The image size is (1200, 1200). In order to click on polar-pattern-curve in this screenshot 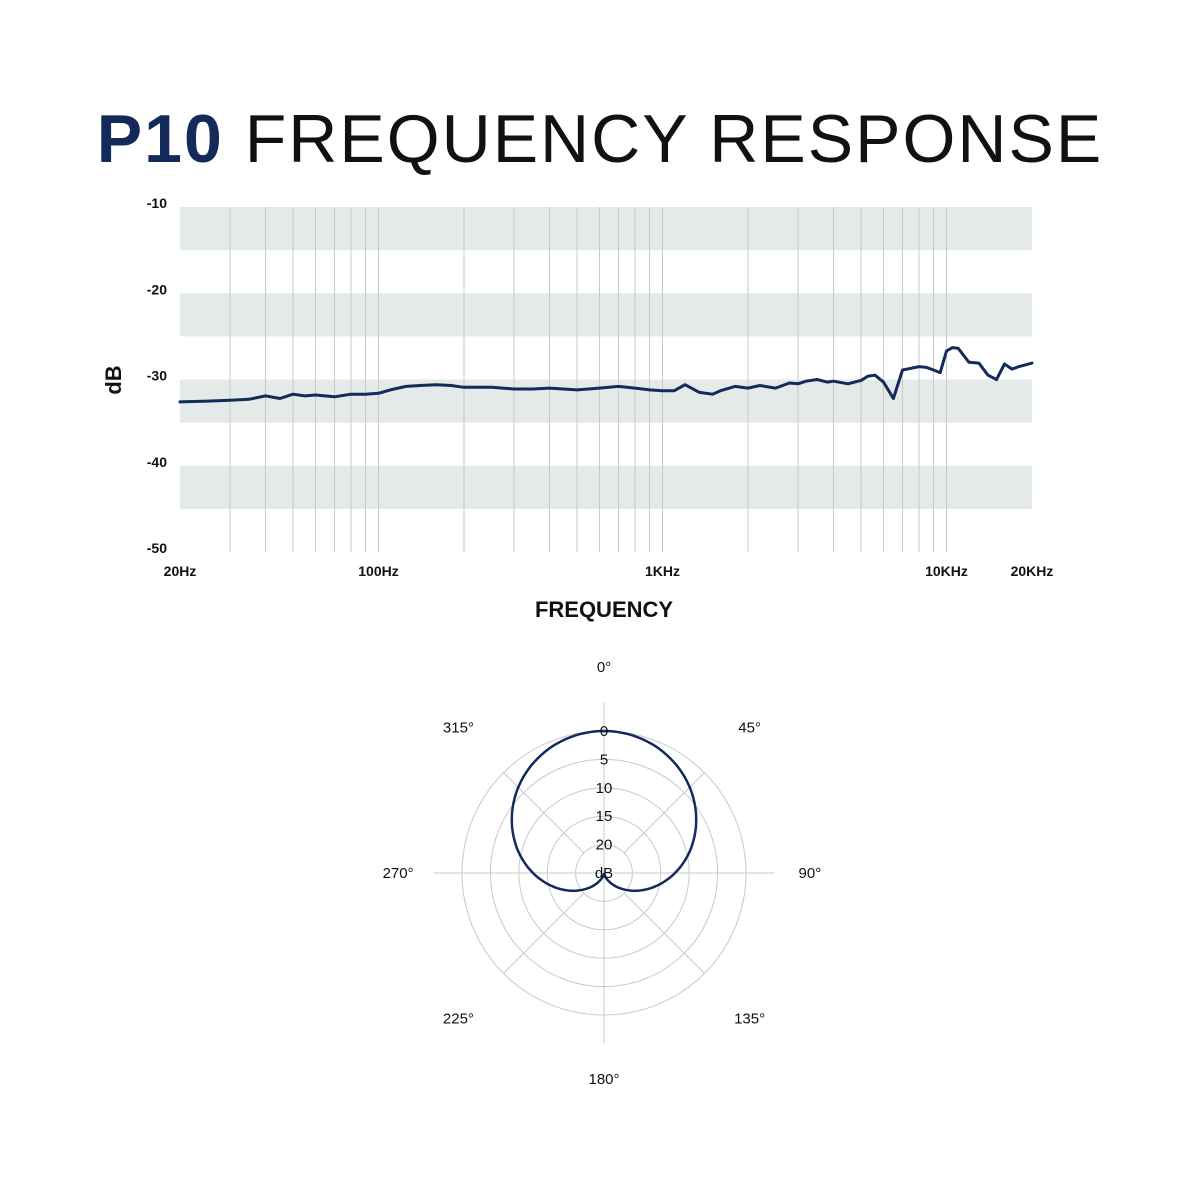, I will do `click(604, 811)`.